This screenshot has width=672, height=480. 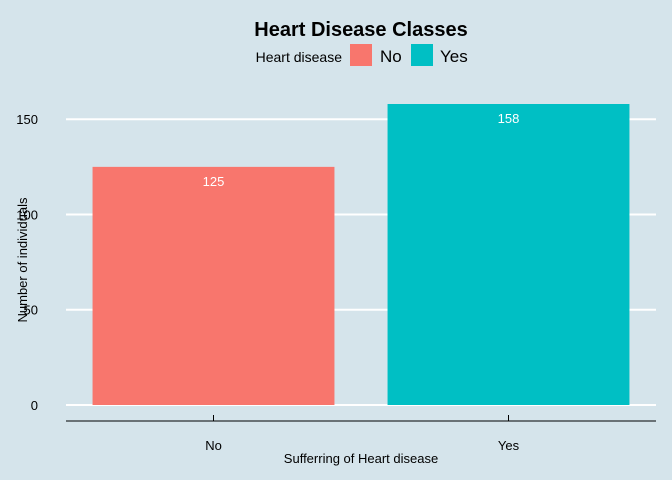 What do you see at coordinates (214, 181) in the screenshot?
I see `data-label-no: 125` at bounding box center [214, 181].